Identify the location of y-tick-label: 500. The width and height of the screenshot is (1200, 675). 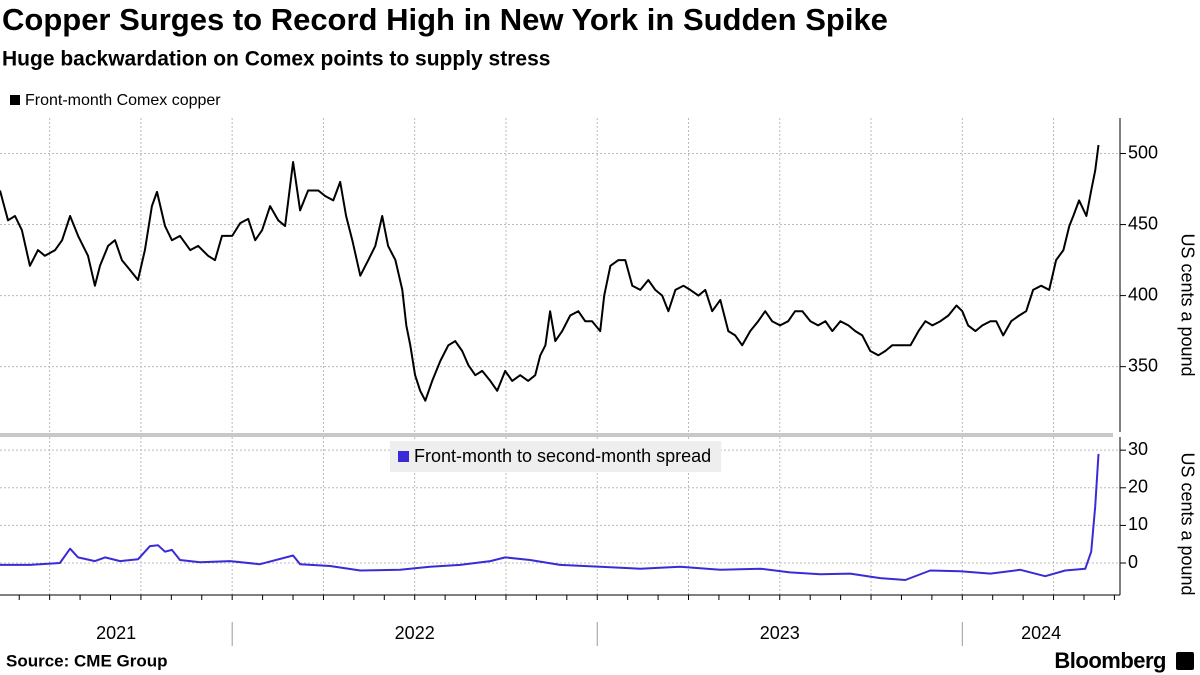
(1143, 152).